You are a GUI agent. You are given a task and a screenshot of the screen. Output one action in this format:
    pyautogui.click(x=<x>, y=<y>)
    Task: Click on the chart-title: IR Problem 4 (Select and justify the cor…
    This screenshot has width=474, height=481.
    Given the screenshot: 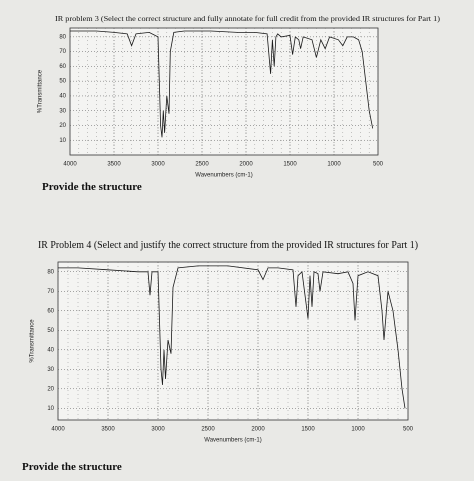 What is the action you would take?
    pyautogui.click(x=228, y=245)
    